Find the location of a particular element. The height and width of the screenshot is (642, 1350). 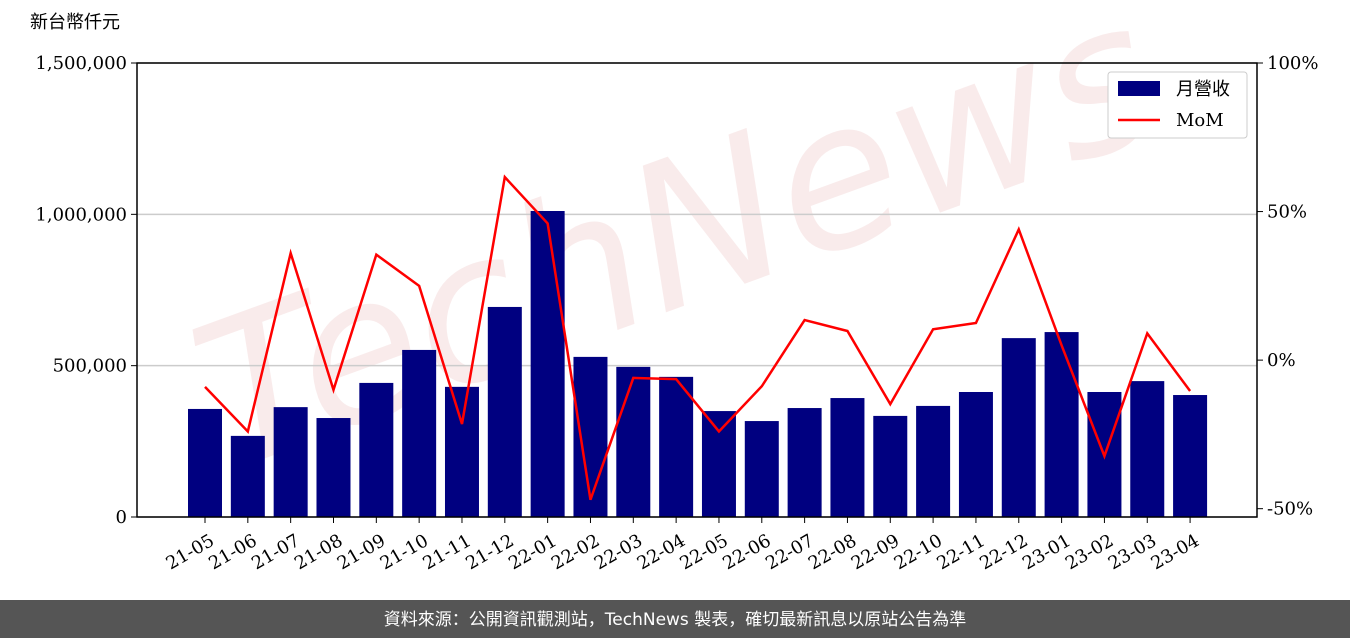

x-tick-label: 21-11 is located at coordinates (446, 552).